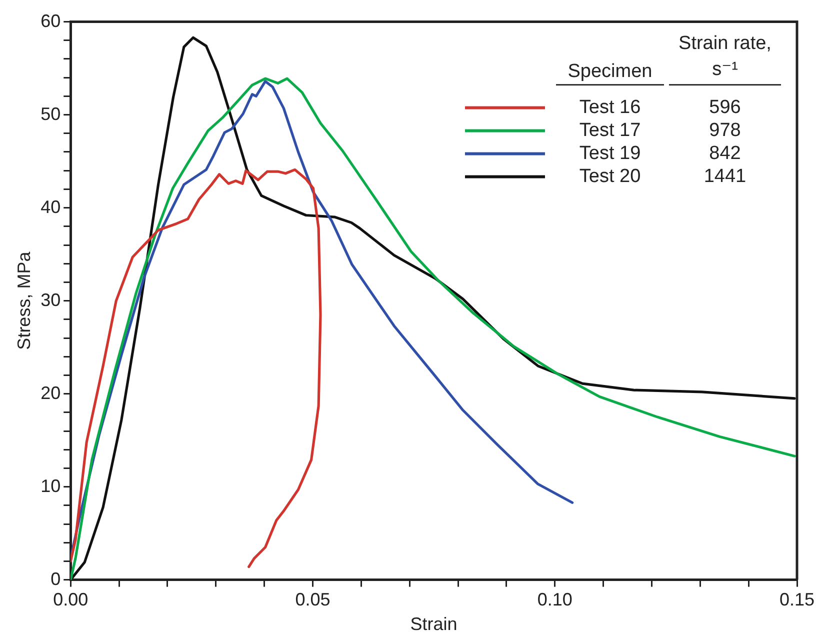 The image size is (827, 644). What do you see at coordinates (725, 177) in the screenshot?
I see `annotation: 1441` at bounding box center [725, 177].